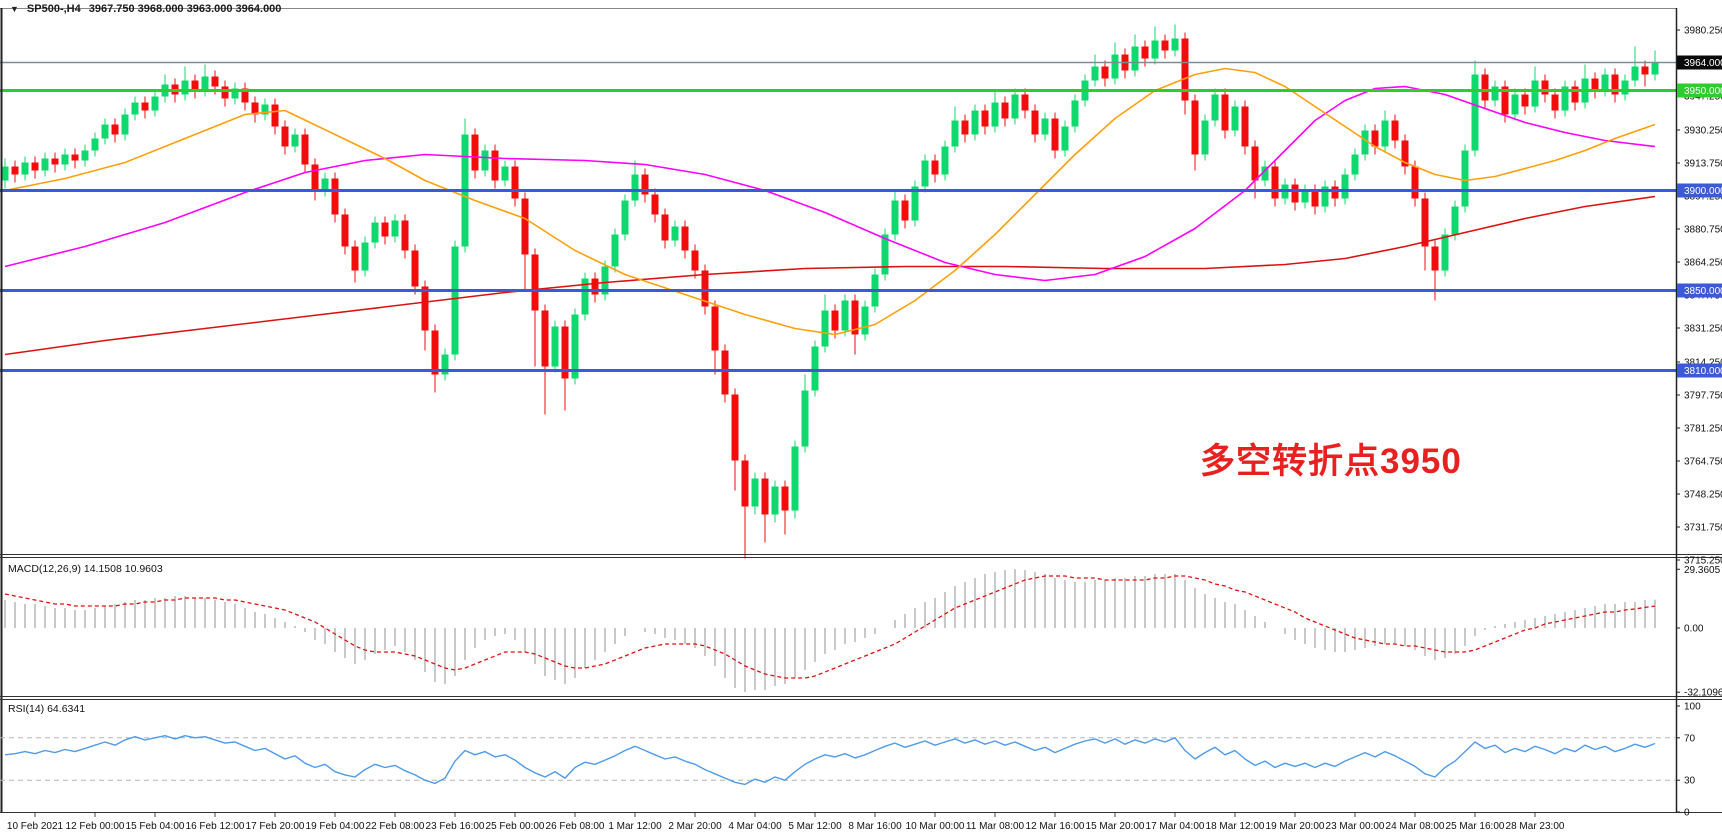 This screenshot has height=839, width=1722. Describe the element at coordinates (1703, 329) in the screenshot. I see `price-tick-label: 3831.250` at that location.